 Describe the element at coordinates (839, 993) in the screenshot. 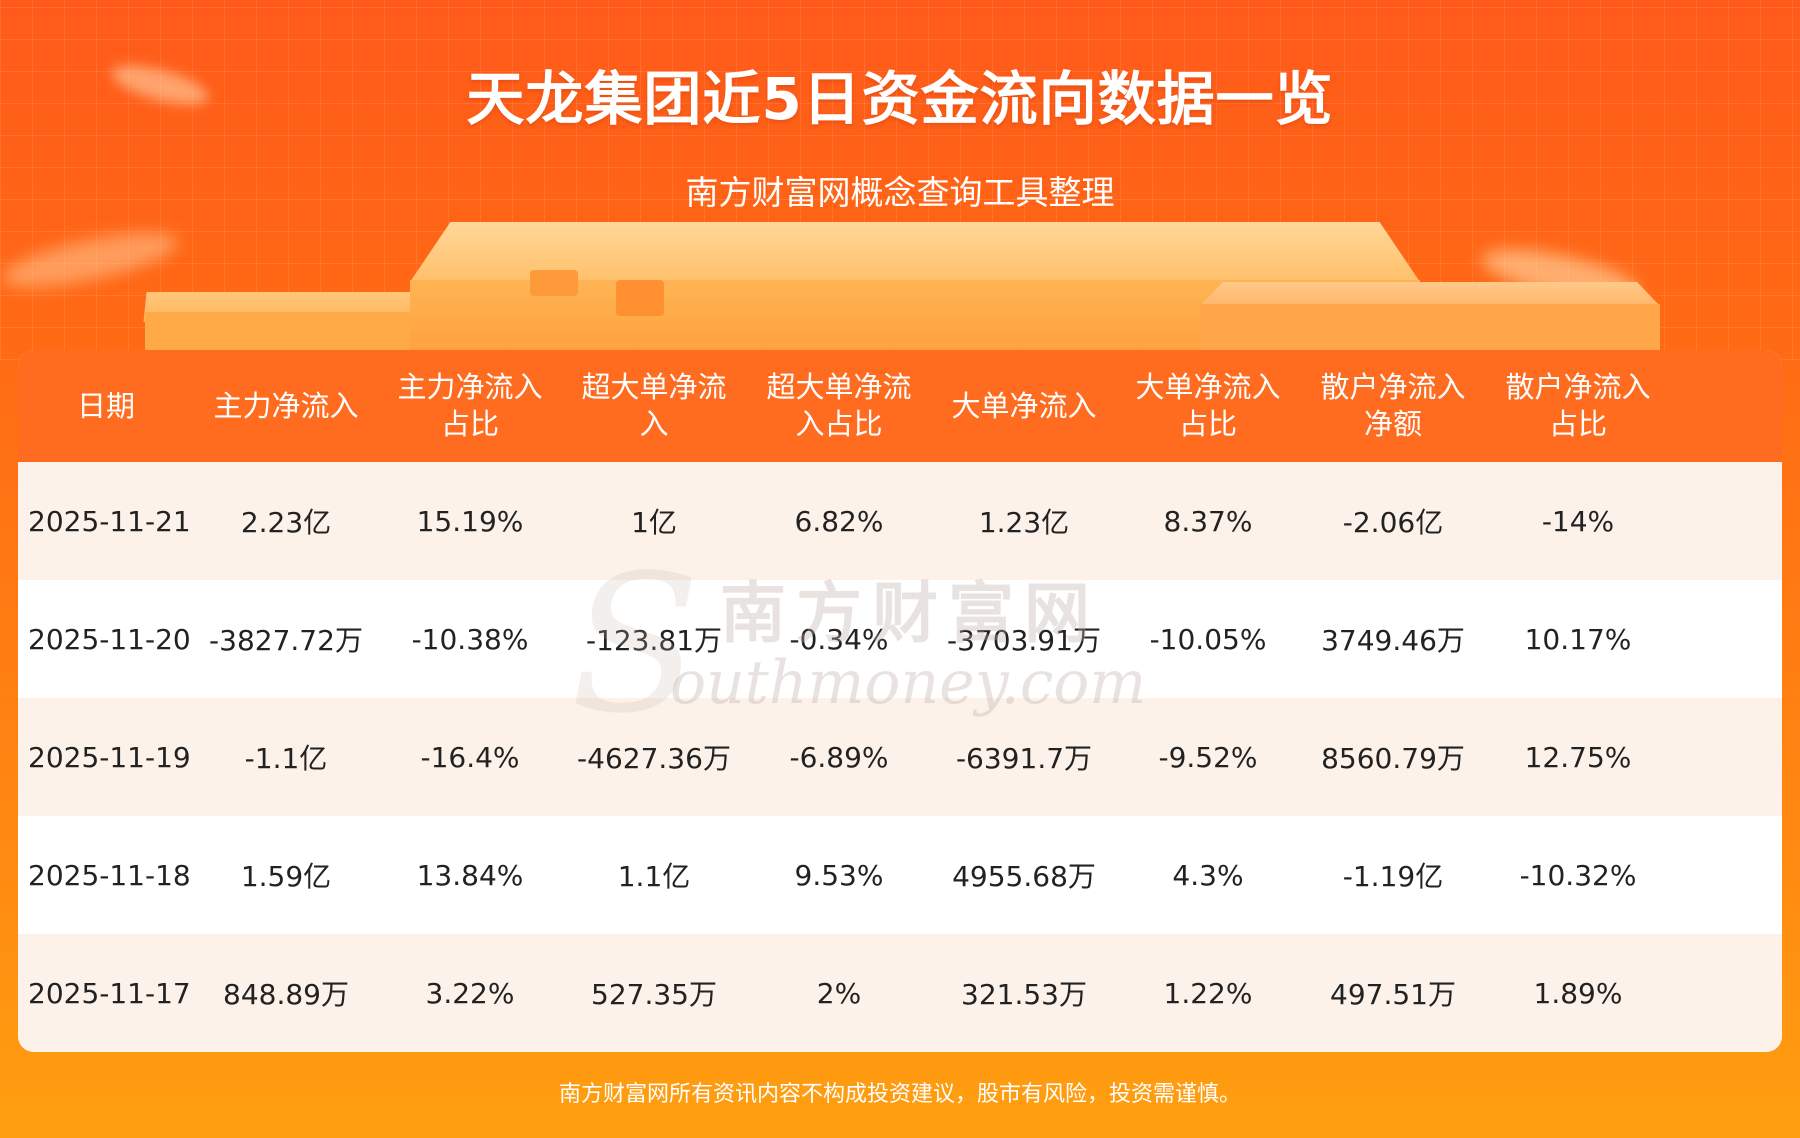

I see `cell-xl-ratio: 2%` at that location.